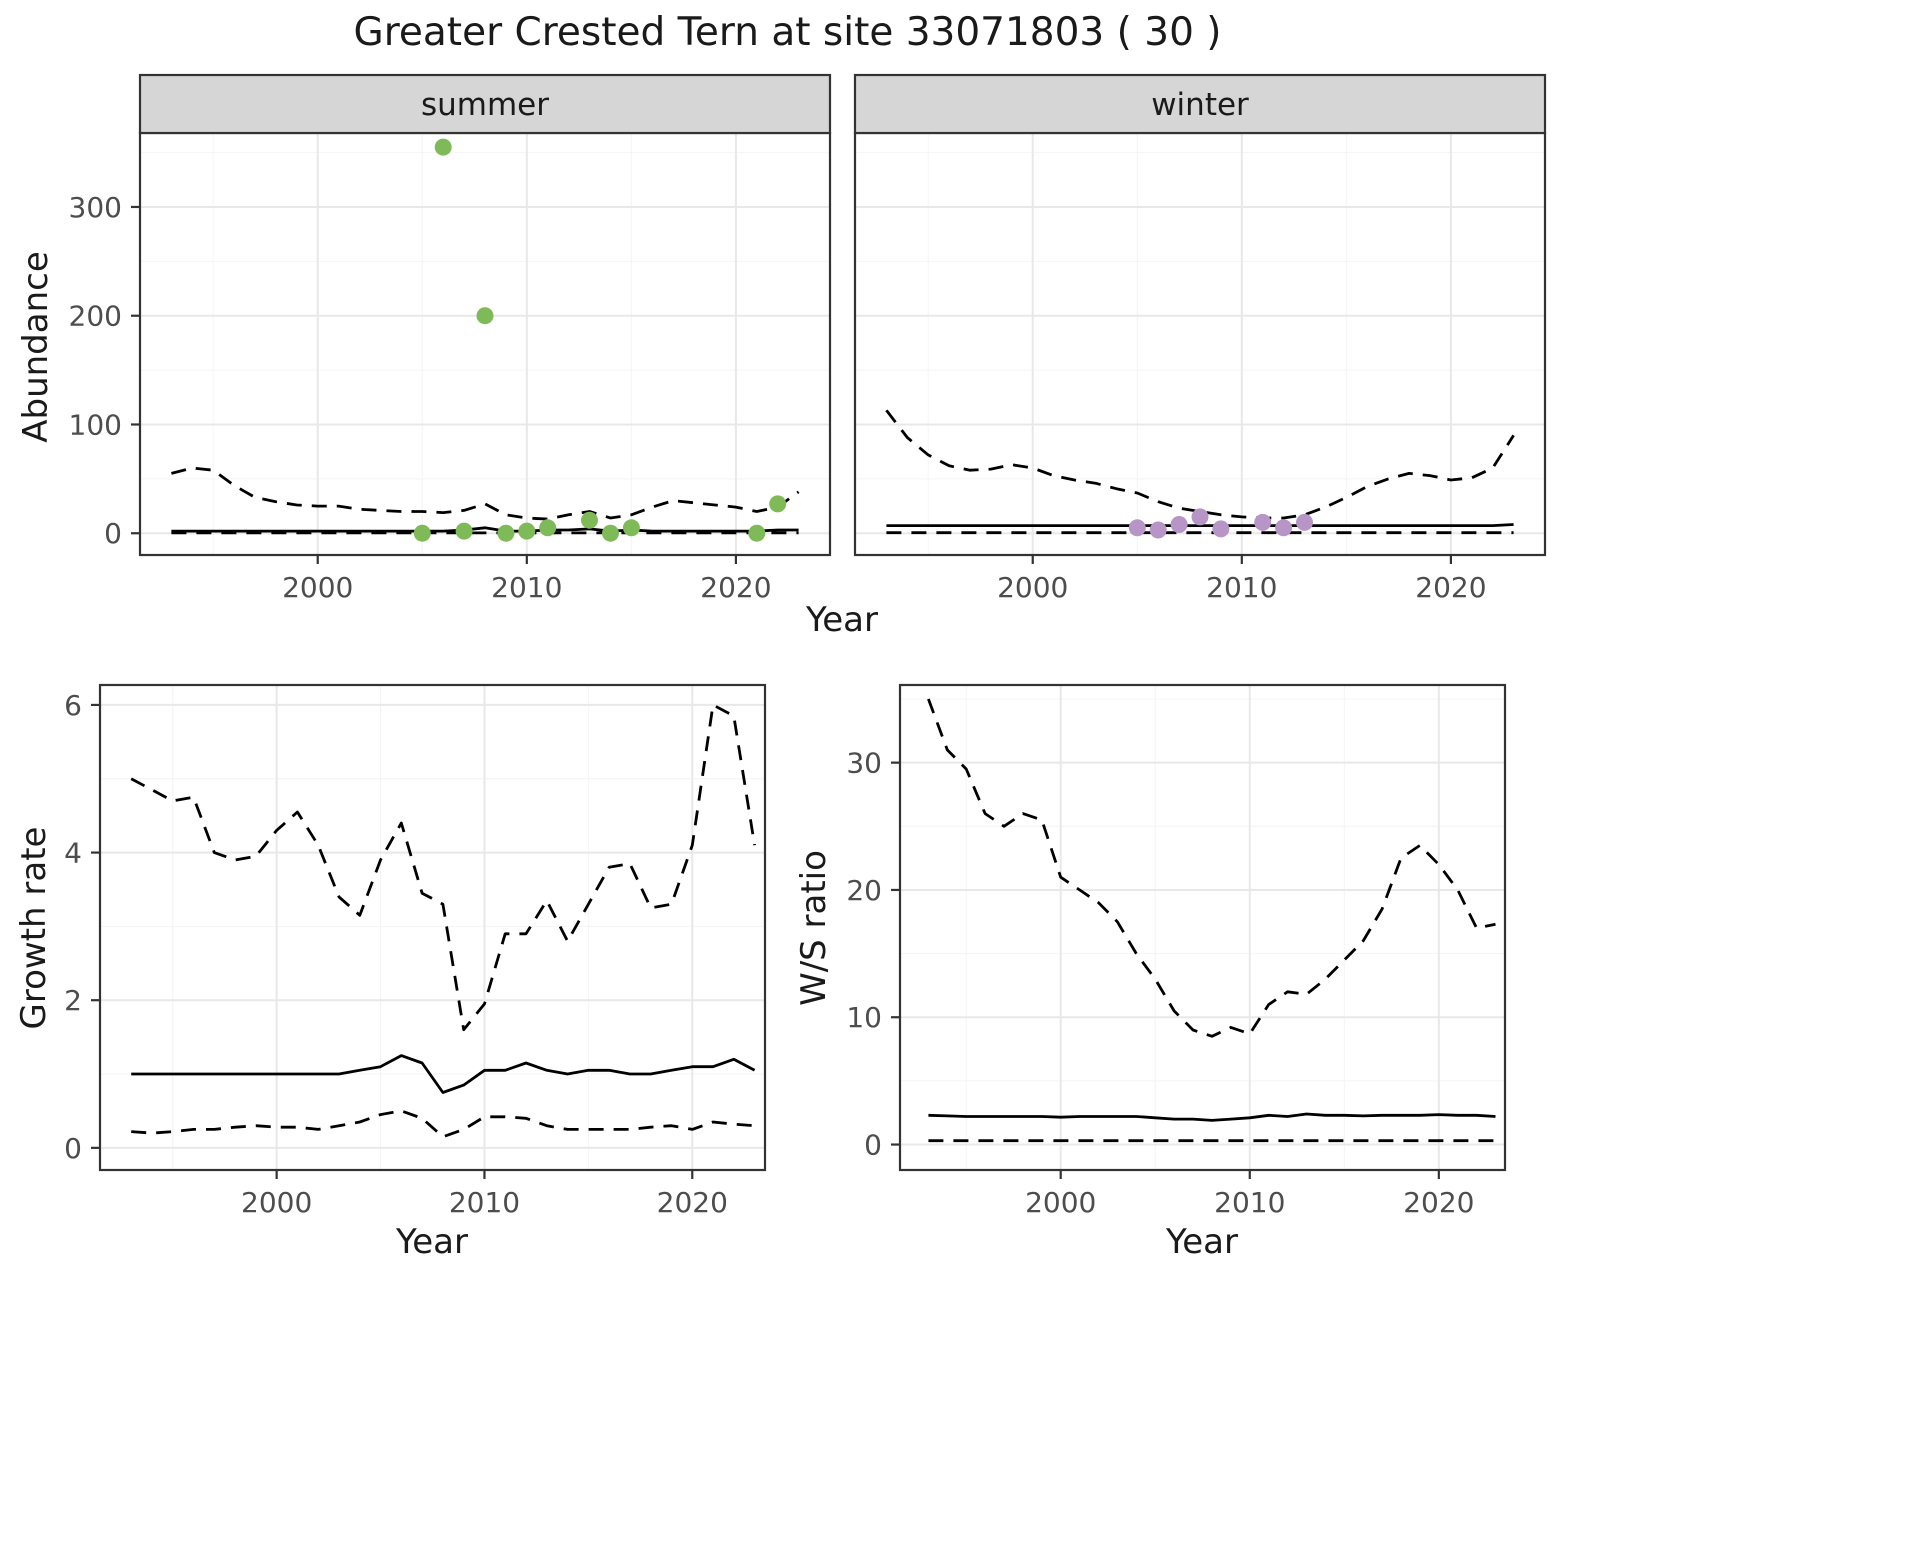 The width and height of the screenshot is (1920, 1560). What do you see at coordinates (95, 316) in the screenshot?
I see `y-tick-label: 200` at bounding box center [95, 316].